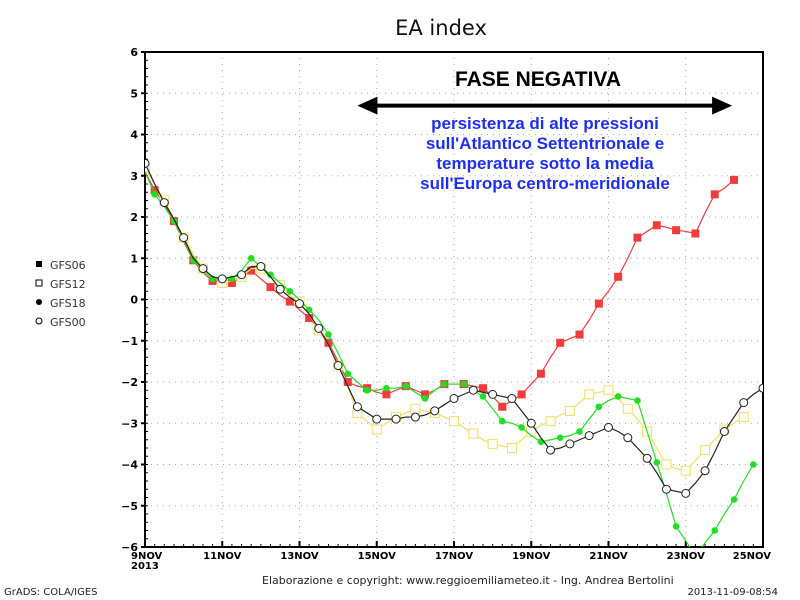  I want to click on y-tick-label: 3, so click(134, 176).